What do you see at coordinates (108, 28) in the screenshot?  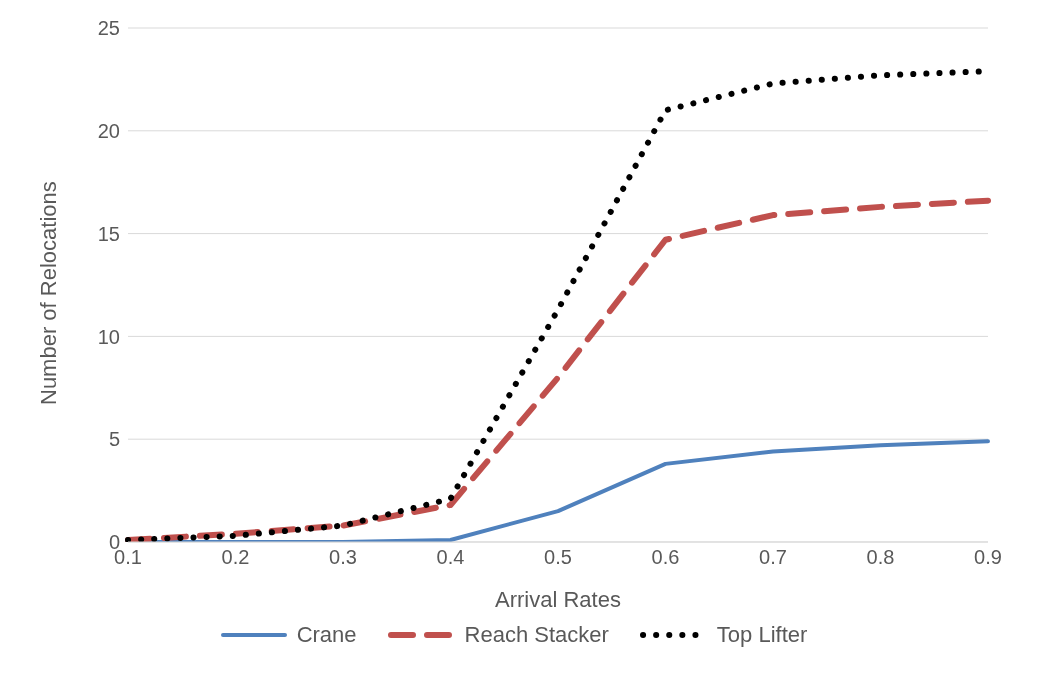 I see `y-tick-label: 25` at bounding box center [108, 28].